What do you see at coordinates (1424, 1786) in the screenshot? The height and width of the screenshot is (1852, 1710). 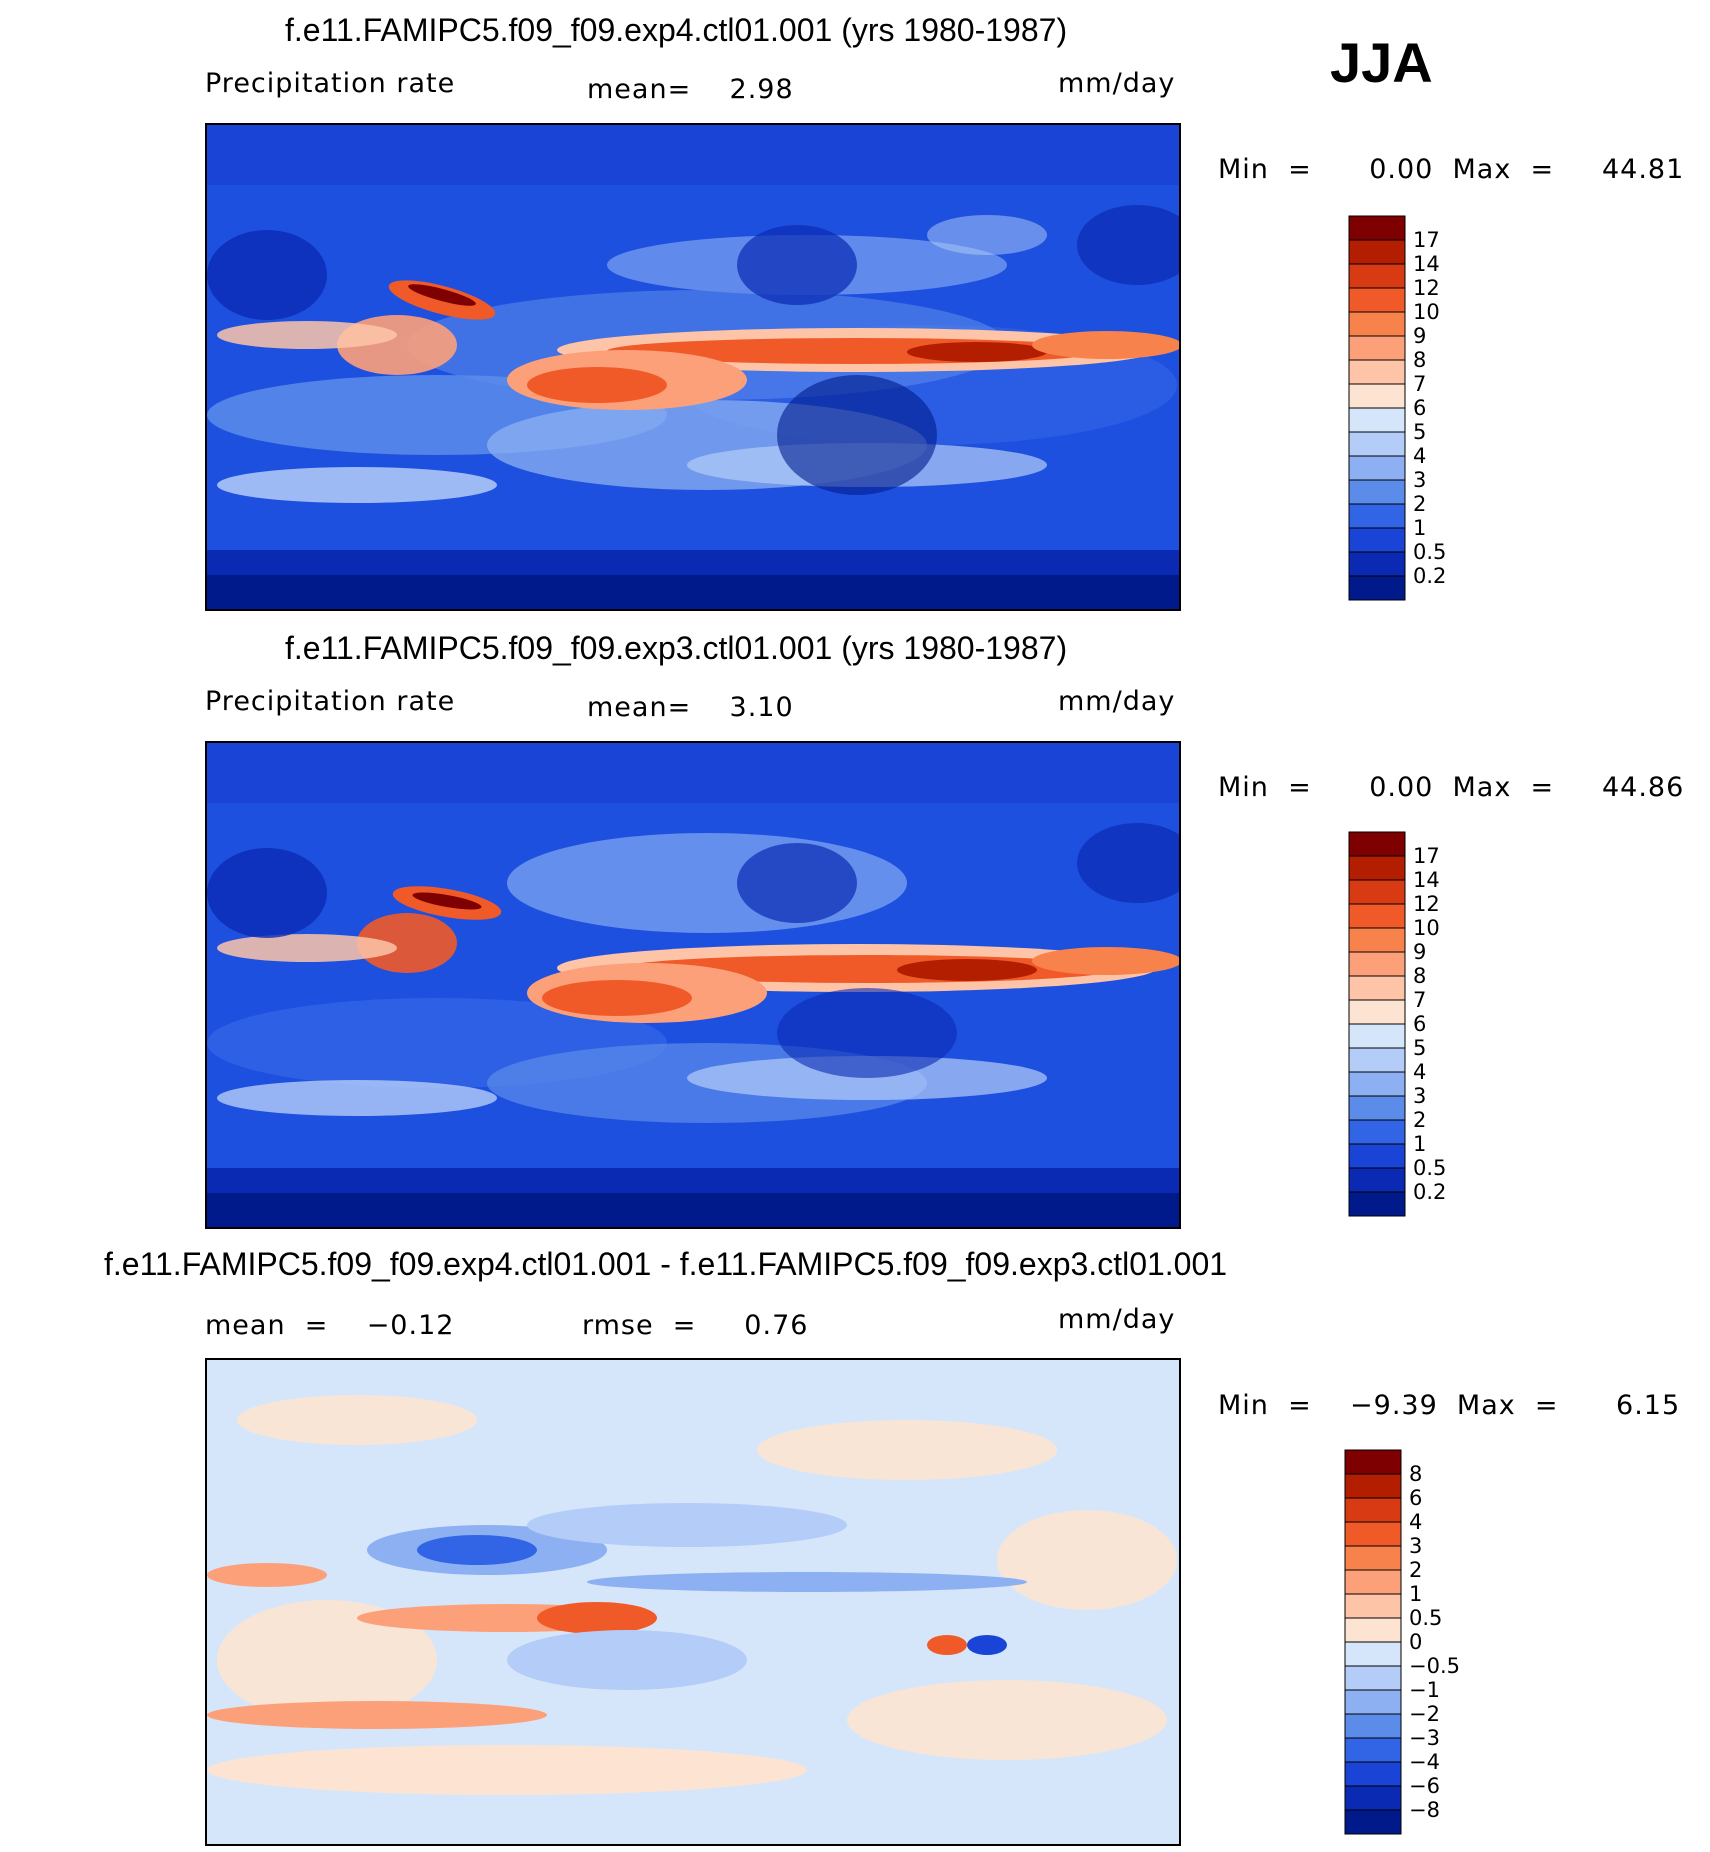 I see `colorbar-tick-label: −6` at bounding box center [1424, 1786].